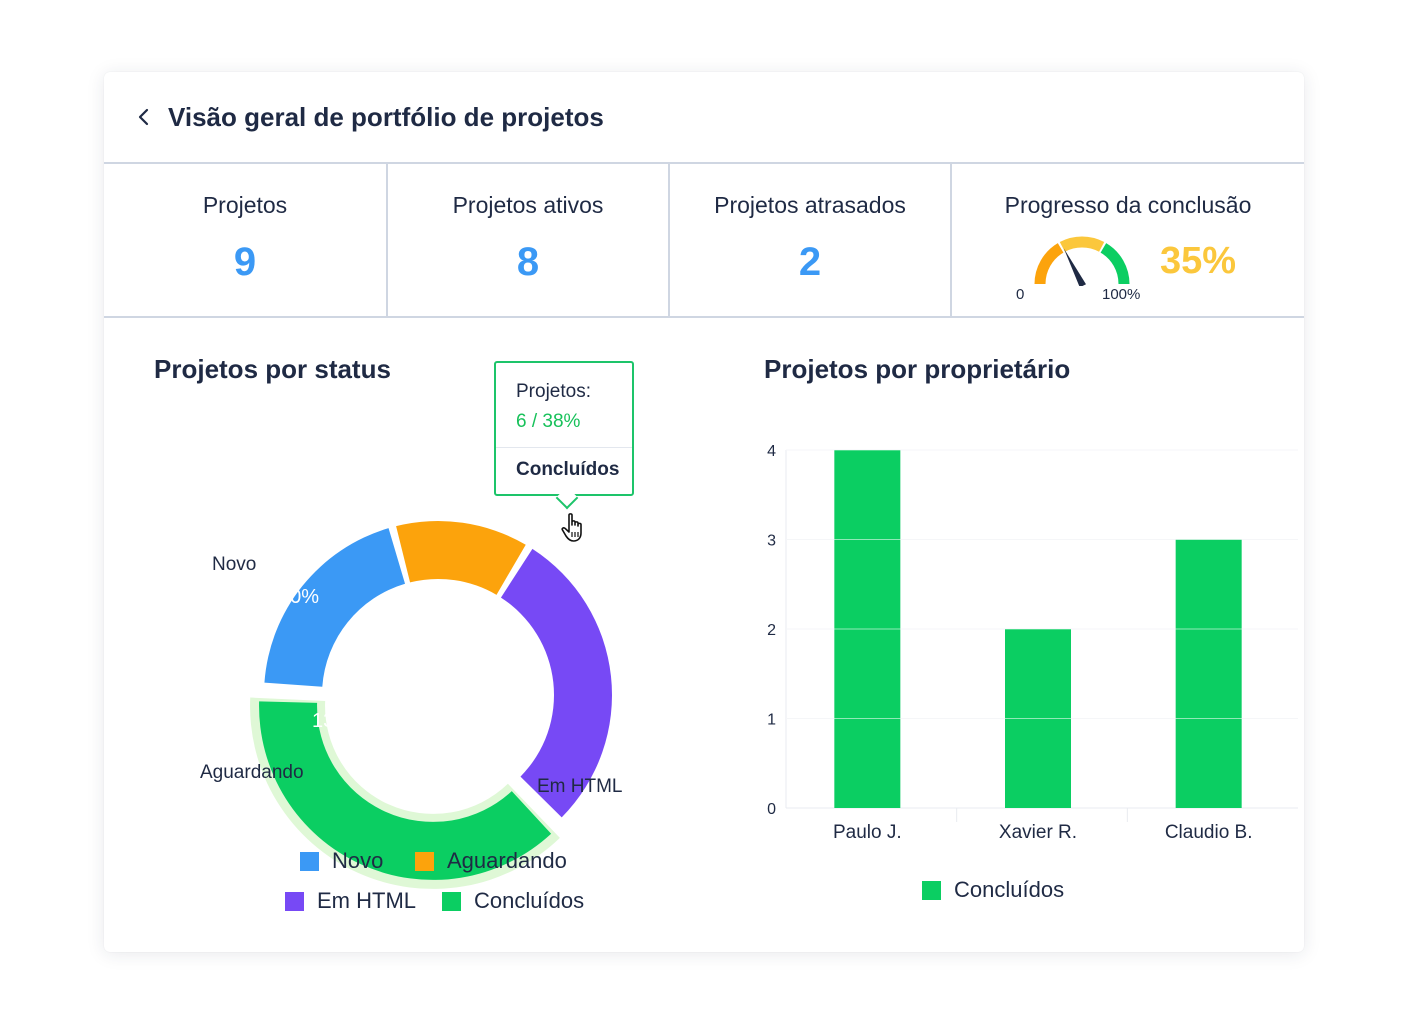 The width and height of the screenshot is (1408, 1024). What do you see at coordinates (1121, 294) in the screenshot?
I see `gauge-max-label: 100%` at bounding box center [1121, 294].